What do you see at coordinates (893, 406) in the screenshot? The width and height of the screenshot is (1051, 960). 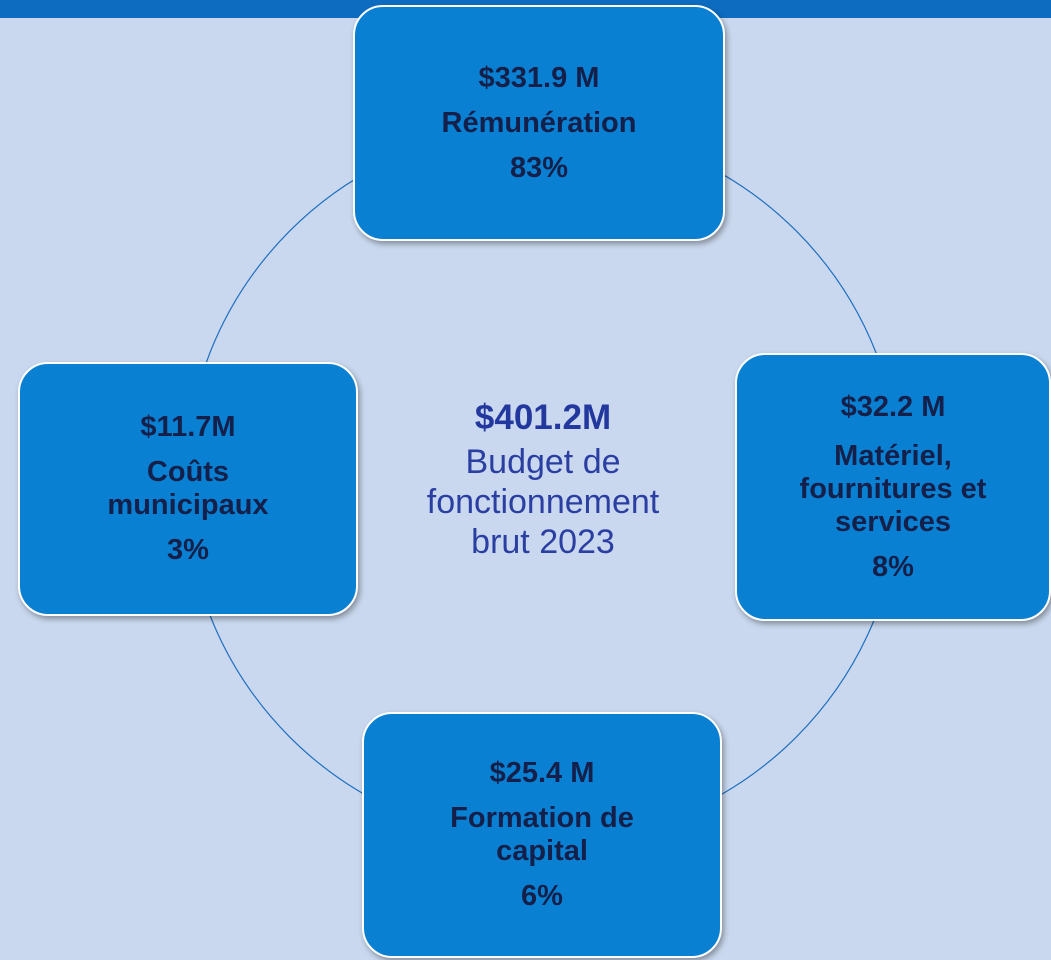 I see `node-amount: $32.2 M` at bounding box center [893, 406].